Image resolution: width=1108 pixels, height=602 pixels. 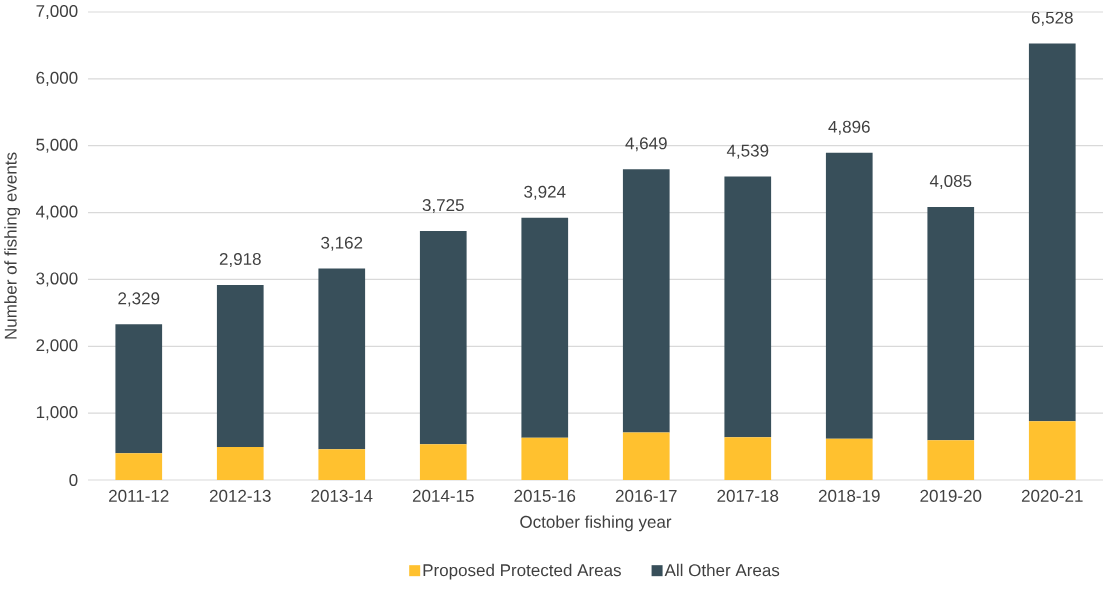 I want to click on x-tick-label: 2018-19, so click(x=849, y=495).